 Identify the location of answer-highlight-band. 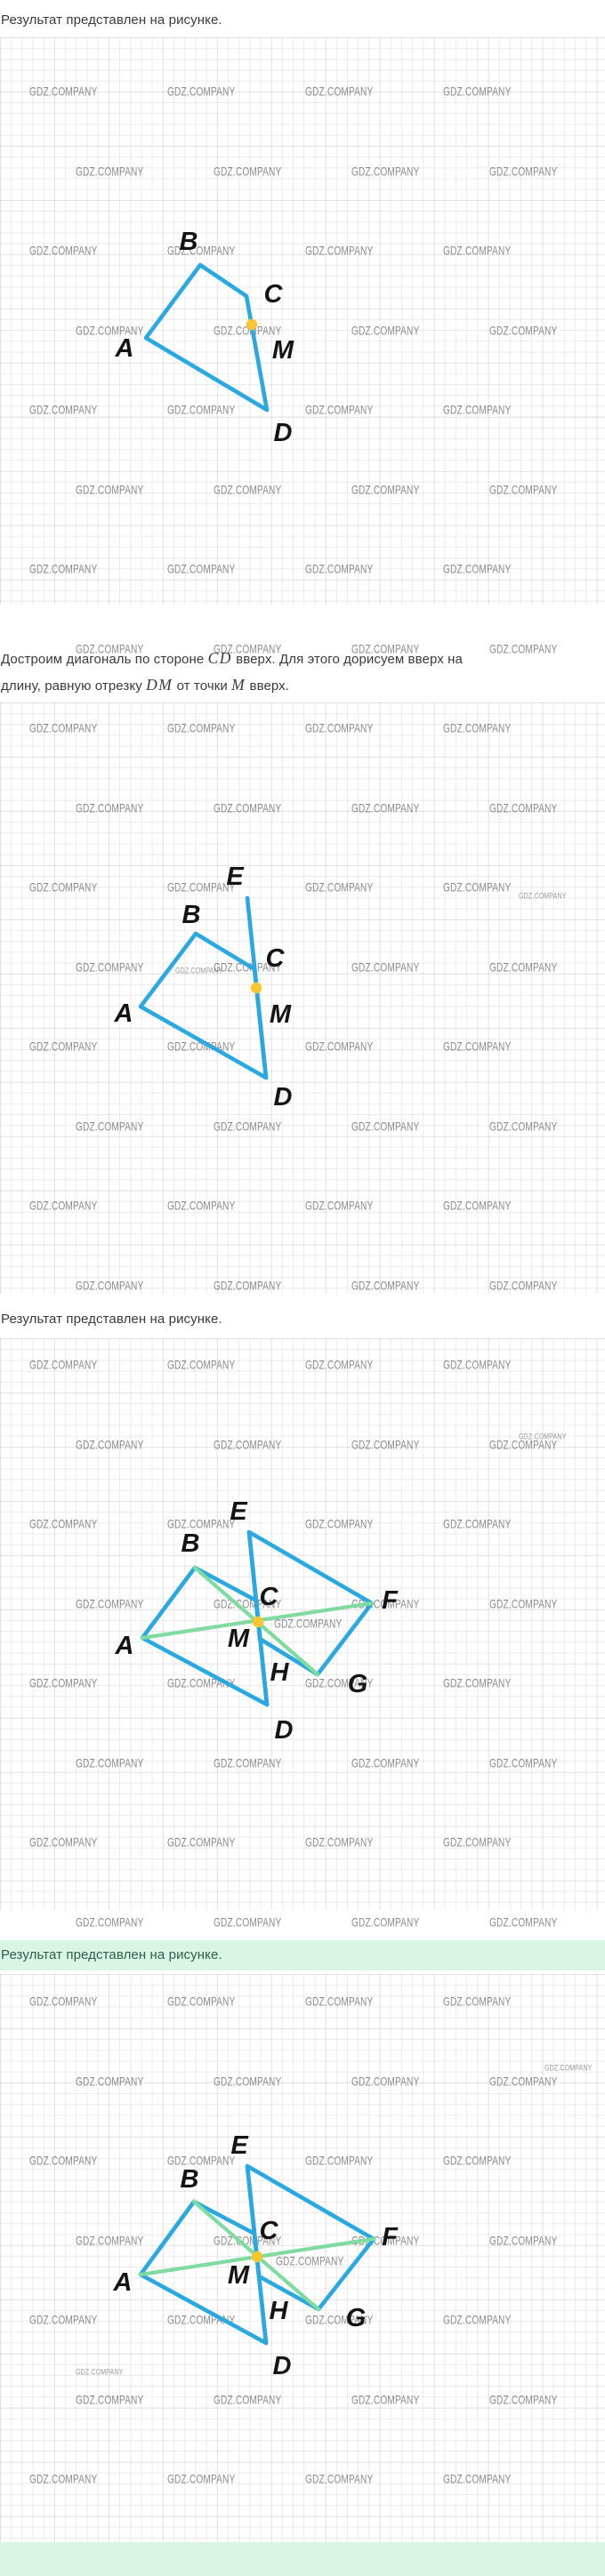
(302, 1955).